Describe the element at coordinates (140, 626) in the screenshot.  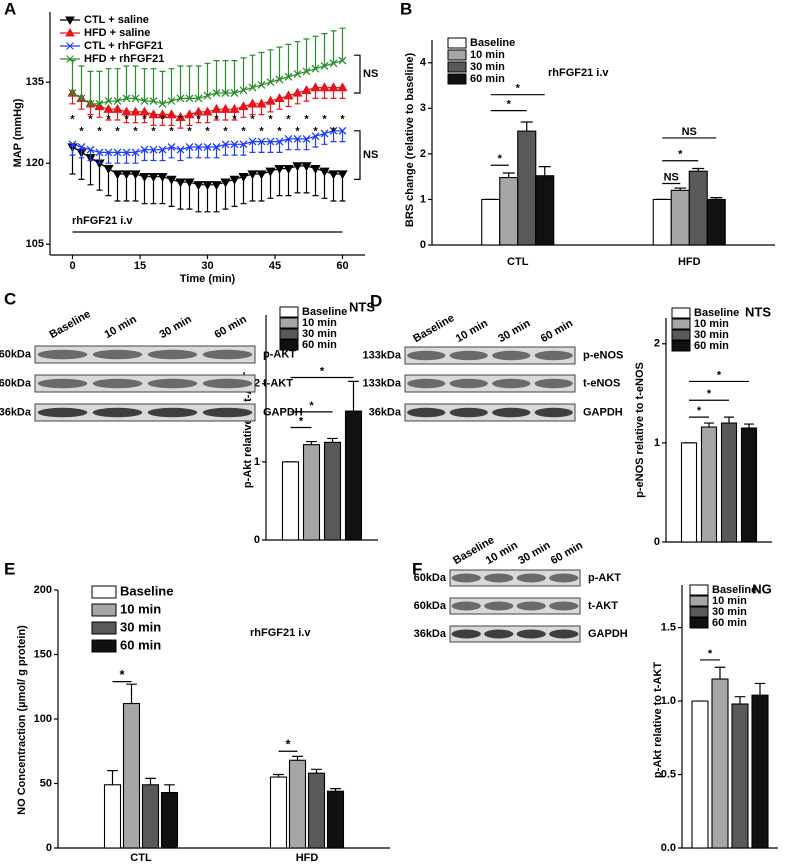
I see `legend-label: 30 min` at that location.